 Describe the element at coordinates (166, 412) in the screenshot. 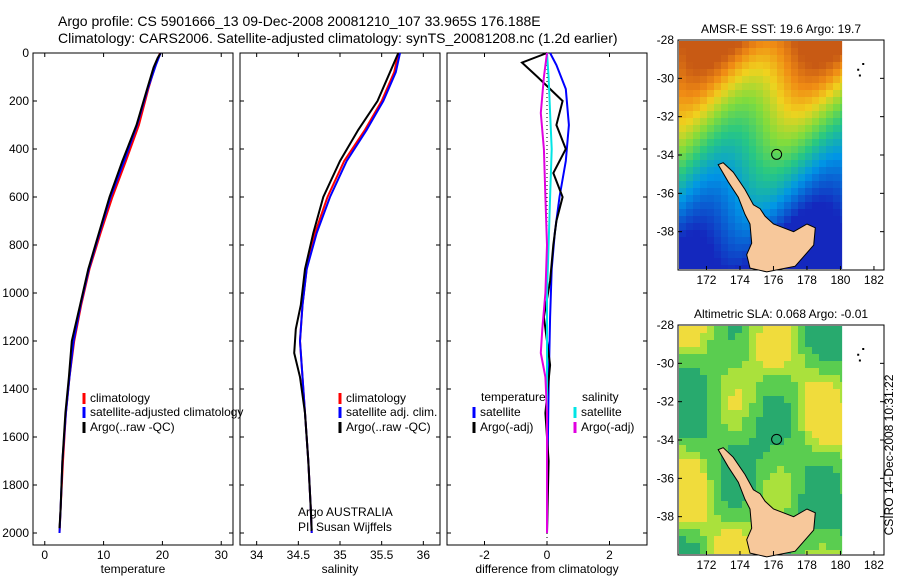

I see `legend-satellite: satellite-adjusted climatology` at that location.